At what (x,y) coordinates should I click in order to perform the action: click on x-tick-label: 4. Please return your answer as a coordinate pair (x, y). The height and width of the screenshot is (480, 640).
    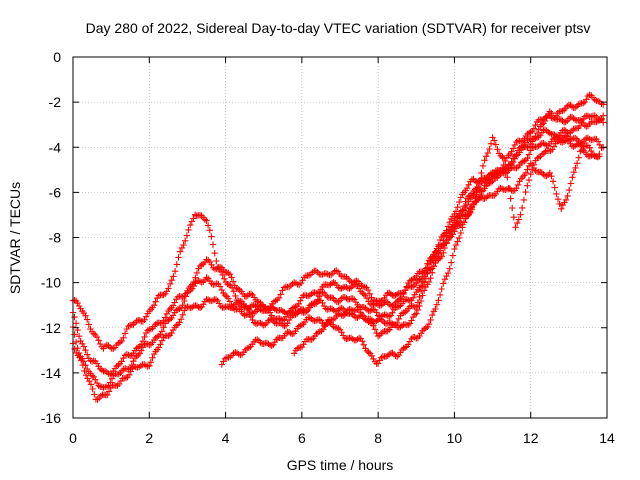
    Looking at the image, I should click on (226, 438).